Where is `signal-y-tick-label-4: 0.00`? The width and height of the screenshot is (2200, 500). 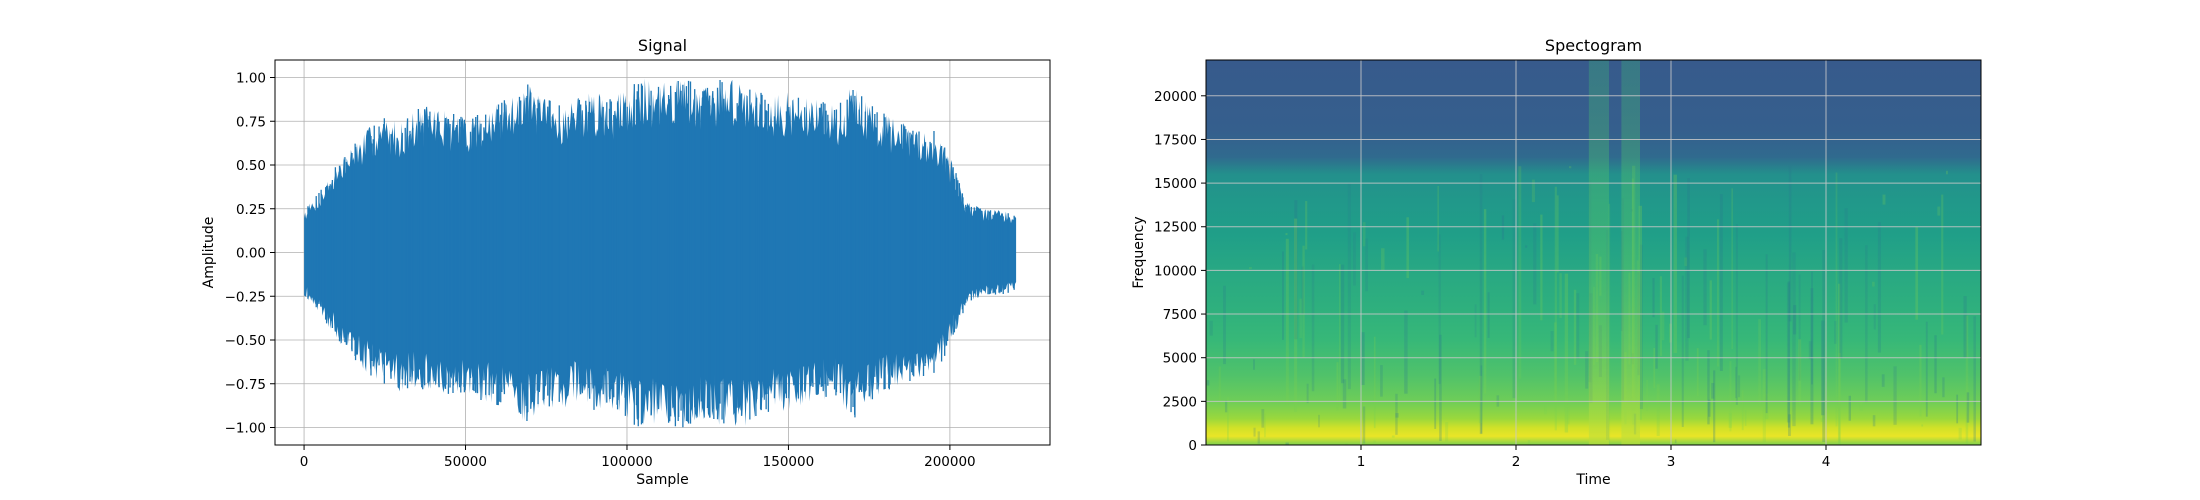
signal-y-tick-label-4: 0.00 is located at coordinates (251, 254).